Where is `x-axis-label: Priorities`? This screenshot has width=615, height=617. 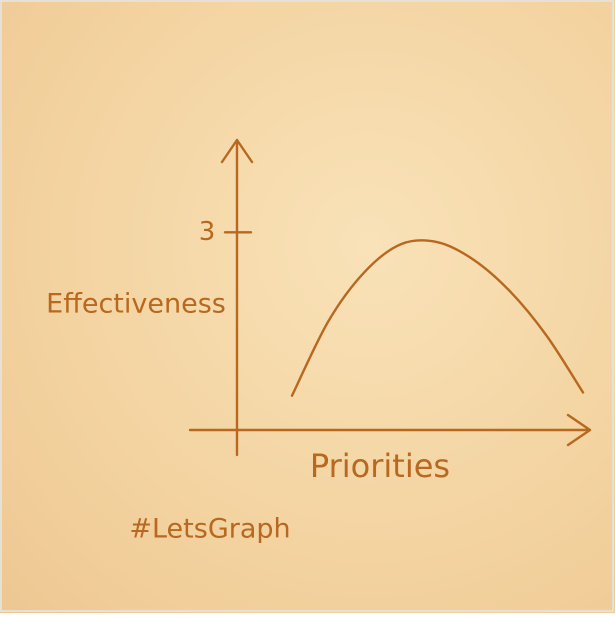
x-axis-label: Priorities is located at coordinates (380, 466).